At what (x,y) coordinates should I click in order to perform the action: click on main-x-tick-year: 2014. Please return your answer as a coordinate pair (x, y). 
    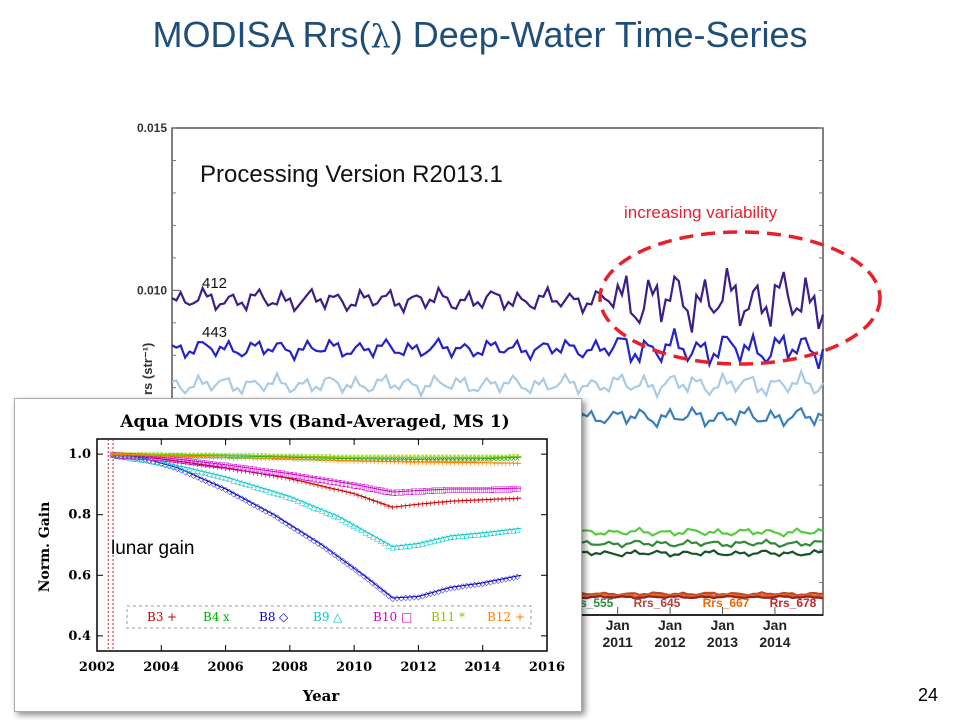
    Looking at the image, I should click on (774, 642).